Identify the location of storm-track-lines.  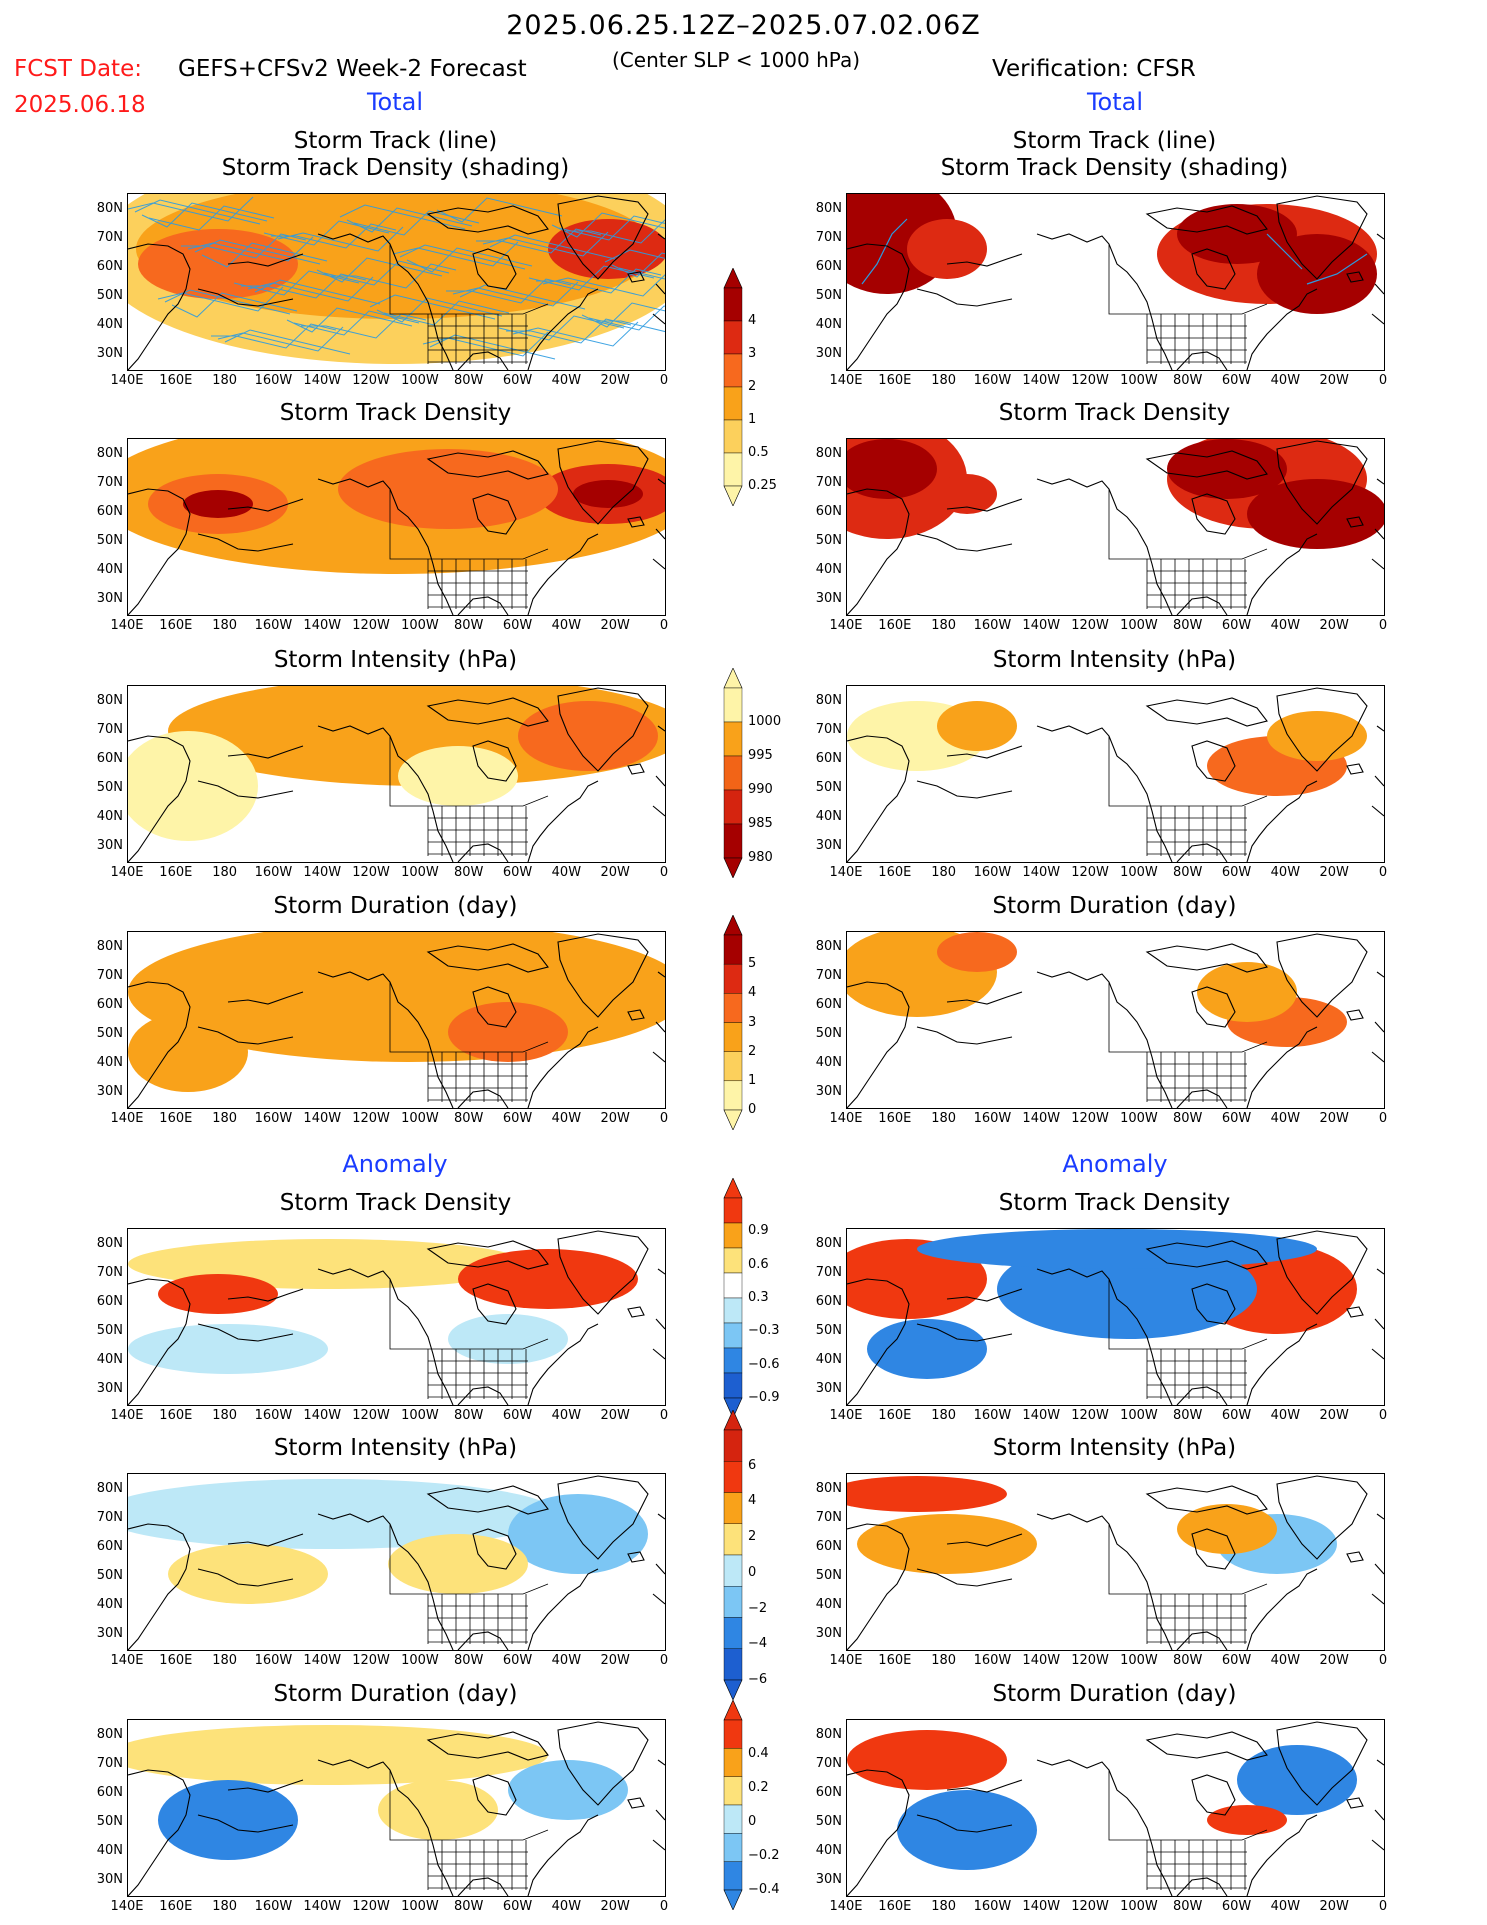
(1114, 251).